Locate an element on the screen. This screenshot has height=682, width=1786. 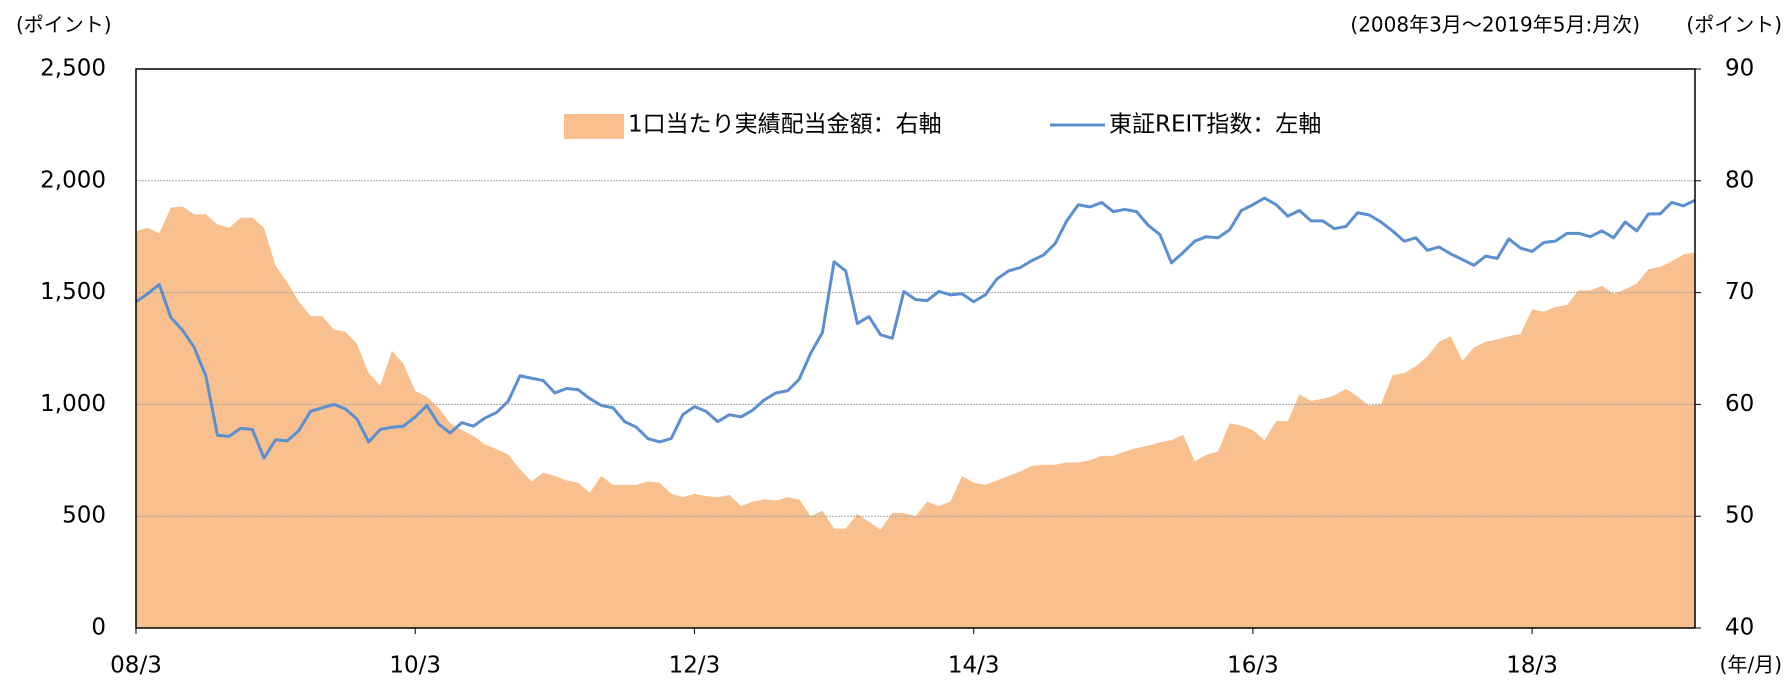
x-tick-label: 12/3 is located at coordinates (695, 666).